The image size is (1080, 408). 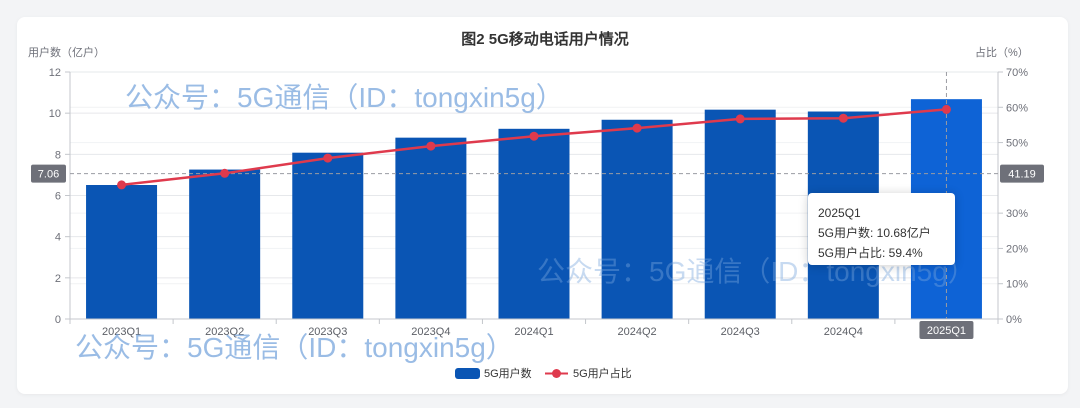 What do you see at coordinates (121, 332) in the screenshot?
I see `x-tick-label: 2023Q1` at bounding box center [121, 332].